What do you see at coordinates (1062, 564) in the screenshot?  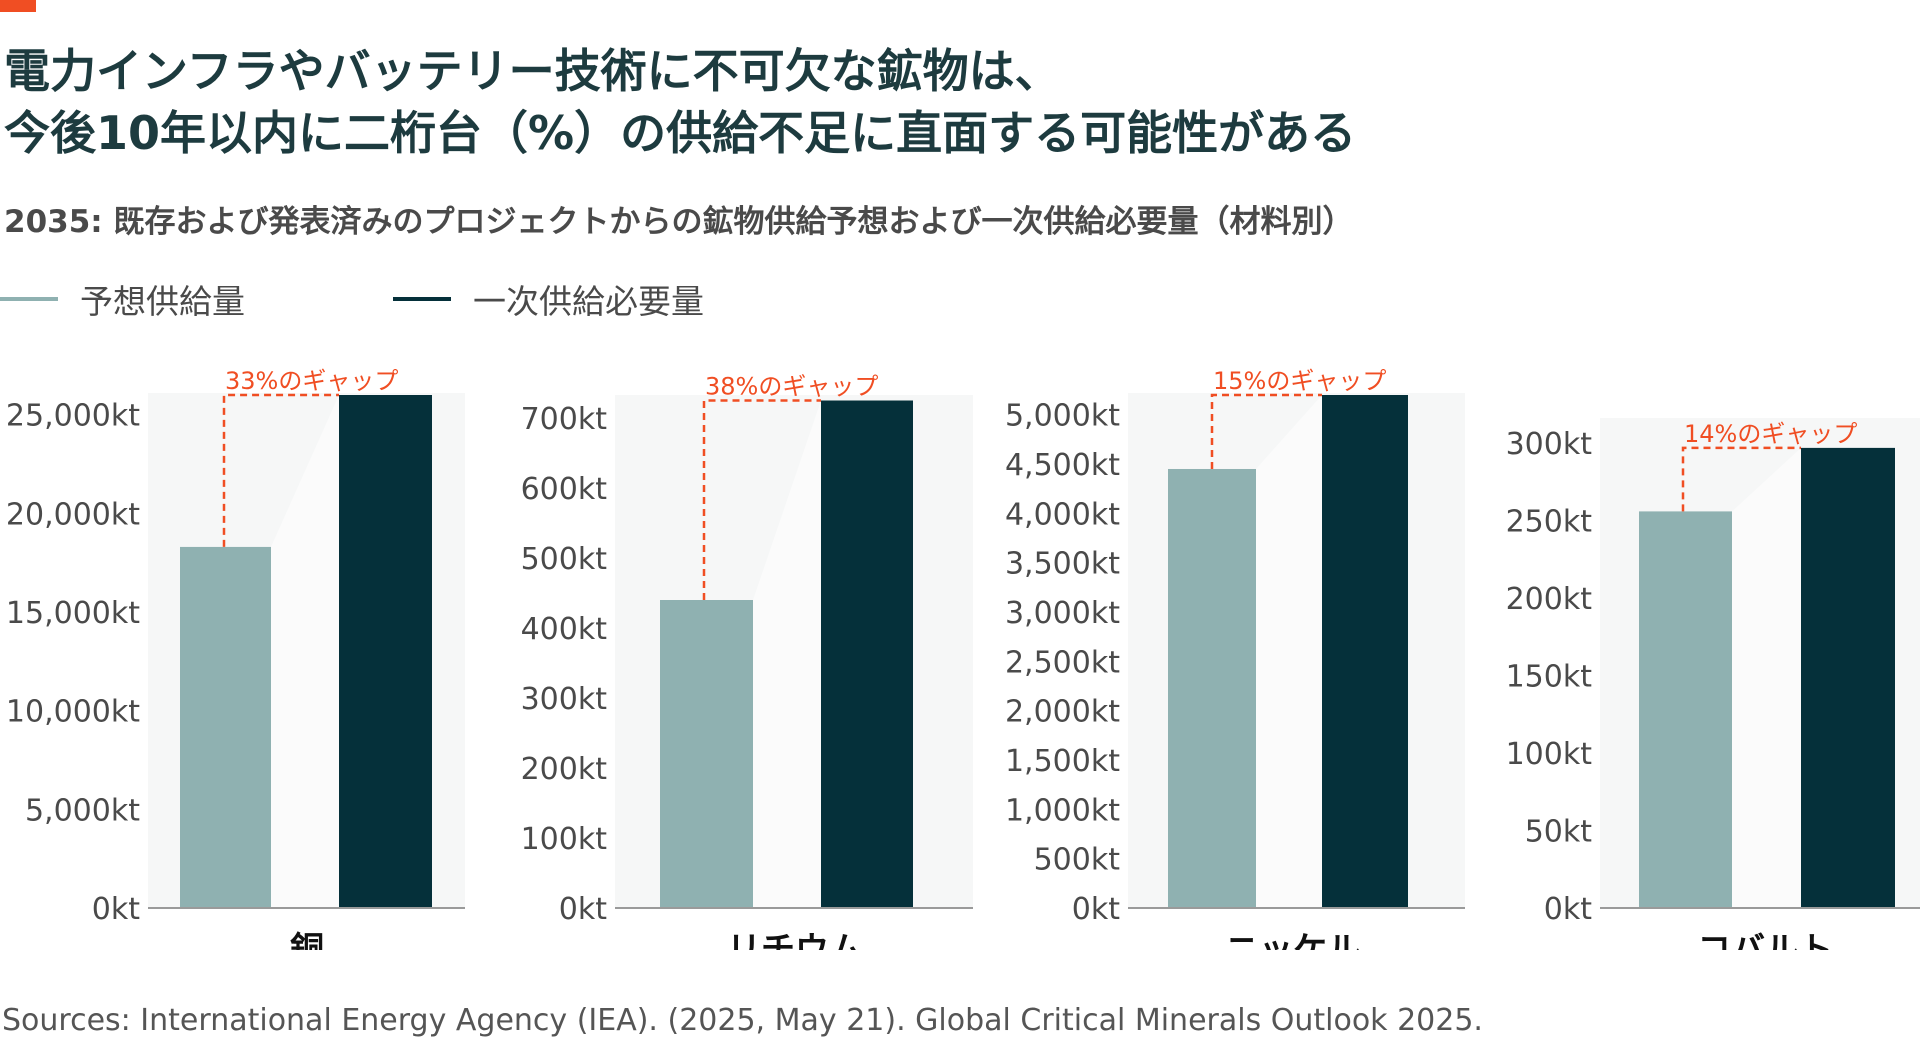 I see `chart-3-y-tick-label: 3,500kt` at bounding box center [1062, 564].